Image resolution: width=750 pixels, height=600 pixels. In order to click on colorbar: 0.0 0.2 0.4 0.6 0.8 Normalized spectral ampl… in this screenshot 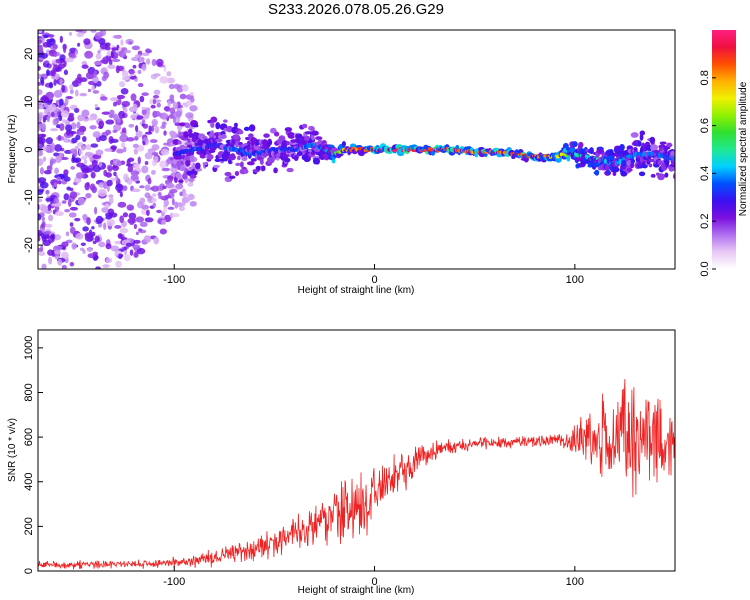, I will do `click(724, 153)`.